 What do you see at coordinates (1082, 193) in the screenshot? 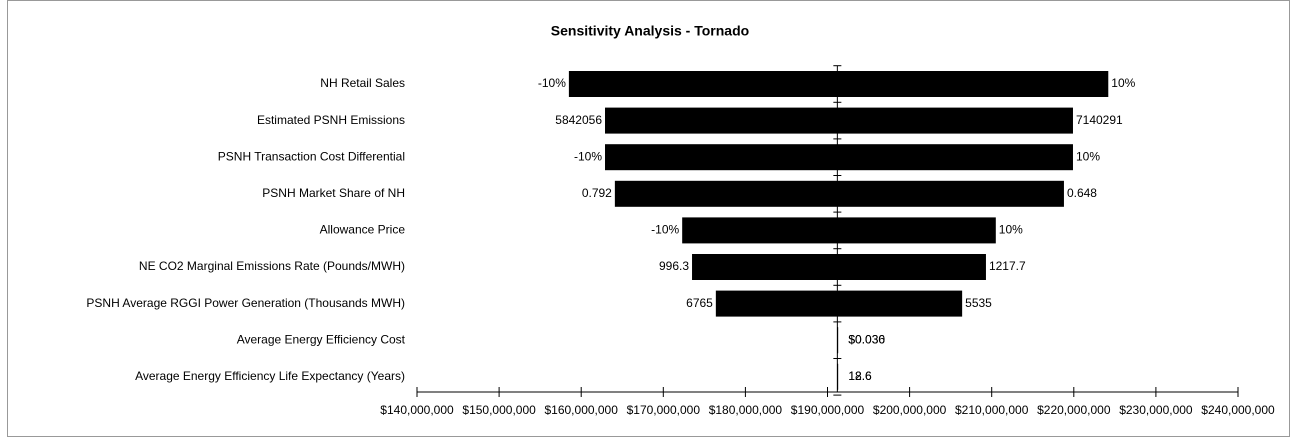
I see `value-label: 0.648` at bounding box center [1082, 193].